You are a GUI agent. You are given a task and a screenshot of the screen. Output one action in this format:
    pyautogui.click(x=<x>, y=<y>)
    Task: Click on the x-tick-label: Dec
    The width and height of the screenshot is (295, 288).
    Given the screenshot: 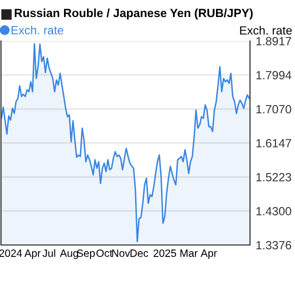 What is the action you would take?
    pyautogui.click(x=139, y=253)
    